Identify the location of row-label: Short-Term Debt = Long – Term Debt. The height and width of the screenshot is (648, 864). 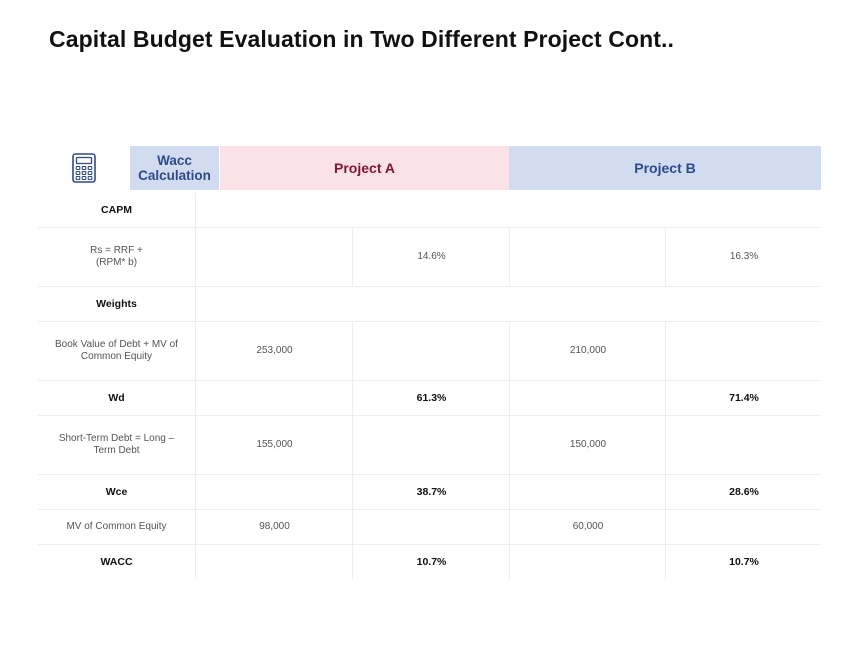
(116, 444).